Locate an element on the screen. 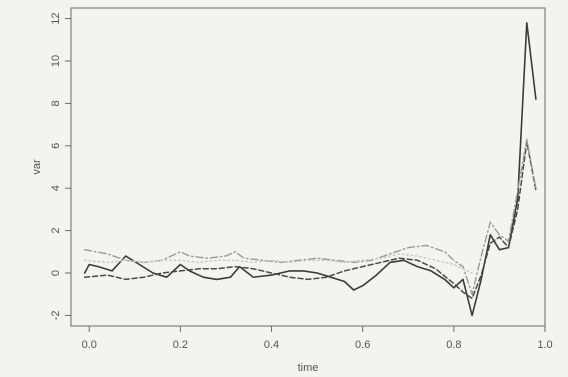 Image resolution: width=568 pixels, height=377 pixels. x-tick-label: 0.8 is located at coordinates (453, 345).